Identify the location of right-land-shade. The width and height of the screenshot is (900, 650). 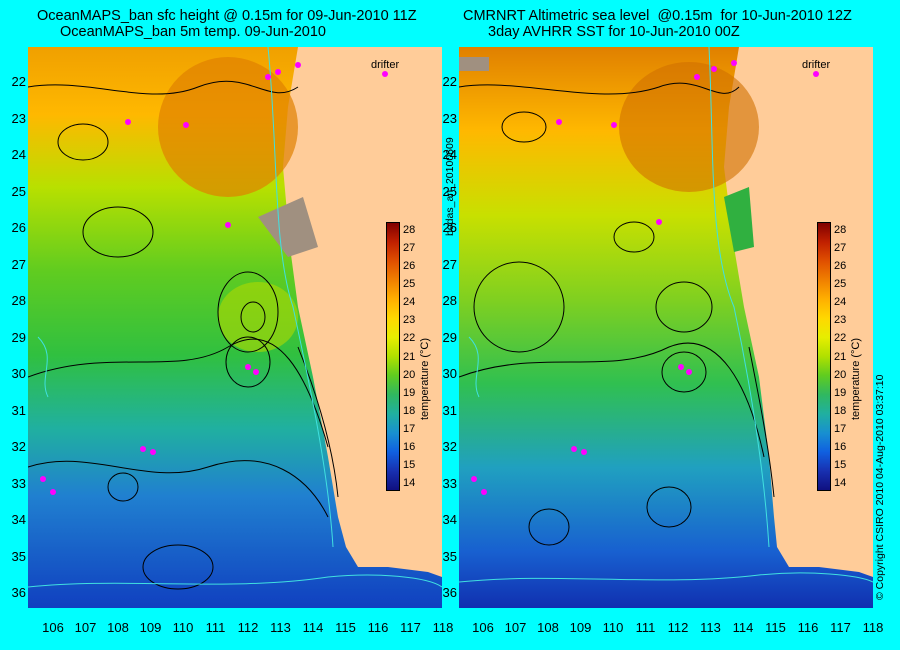
(474, 64).